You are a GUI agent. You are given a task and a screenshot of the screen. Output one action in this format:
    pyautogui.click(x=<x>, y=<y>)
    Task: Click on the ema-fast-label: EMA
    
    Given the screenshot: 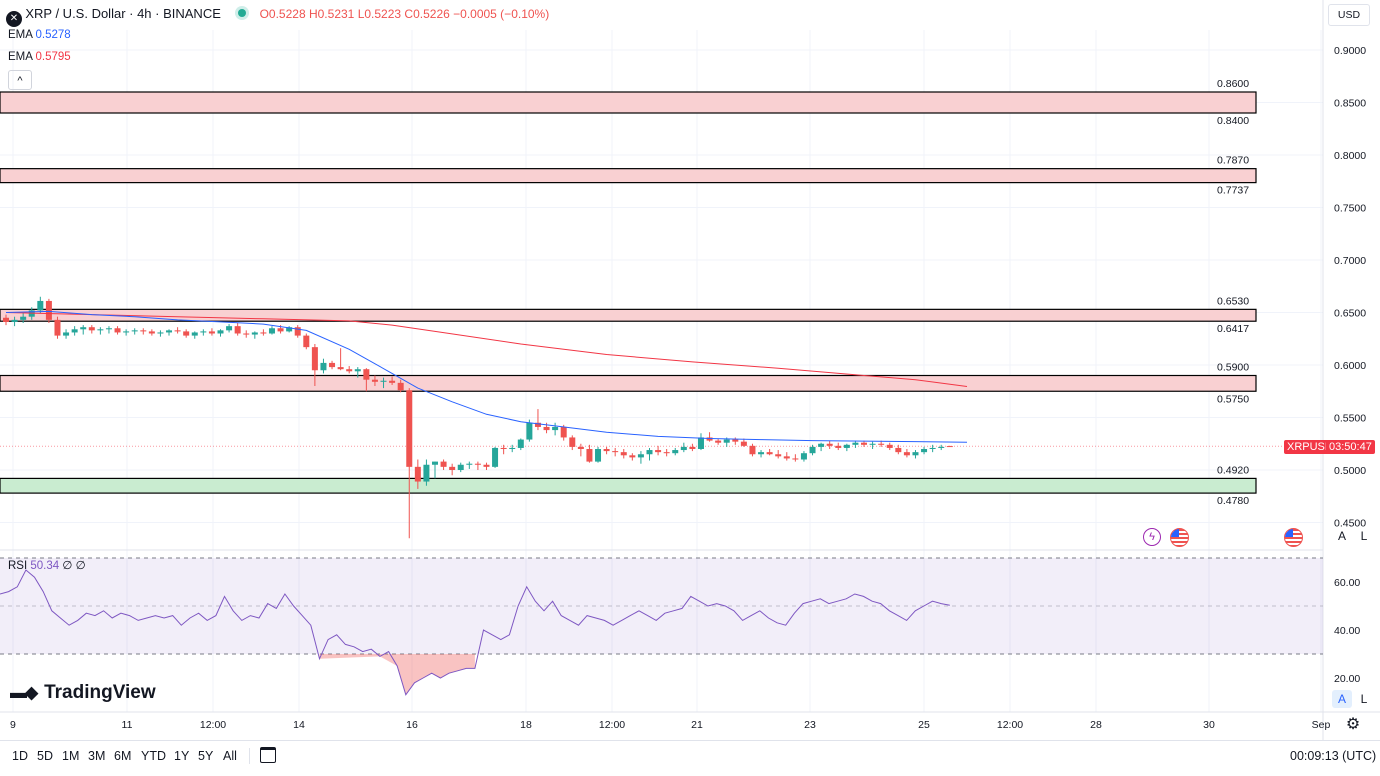 What is the action you would take?
    pyautogui.click(x=20, y=35)
    